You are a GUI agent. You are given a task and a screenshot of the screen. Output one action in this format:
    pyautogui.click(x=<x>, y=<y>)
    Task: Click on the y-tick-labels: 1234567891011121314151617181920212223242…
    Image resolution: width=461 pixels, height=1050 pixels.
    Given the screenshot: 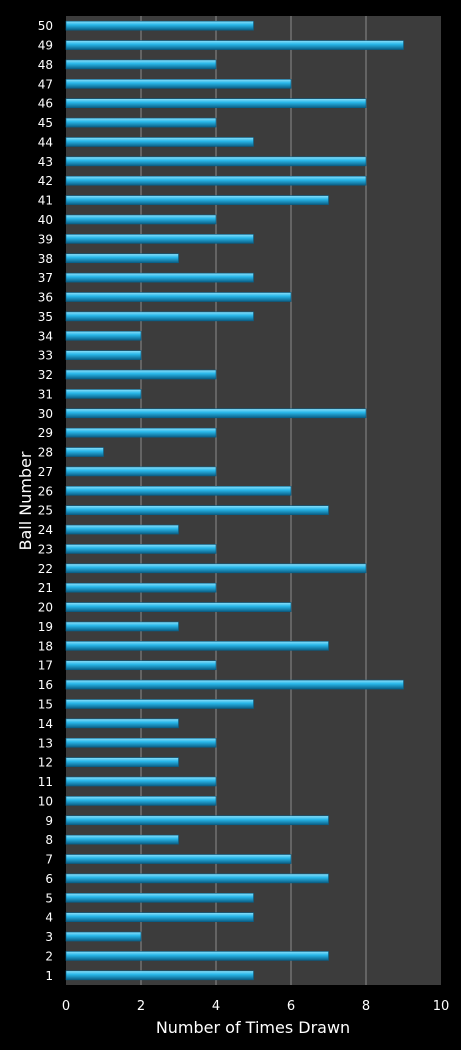 What is the action you would take?
    pyautogui.click(x=45, y=501)
    